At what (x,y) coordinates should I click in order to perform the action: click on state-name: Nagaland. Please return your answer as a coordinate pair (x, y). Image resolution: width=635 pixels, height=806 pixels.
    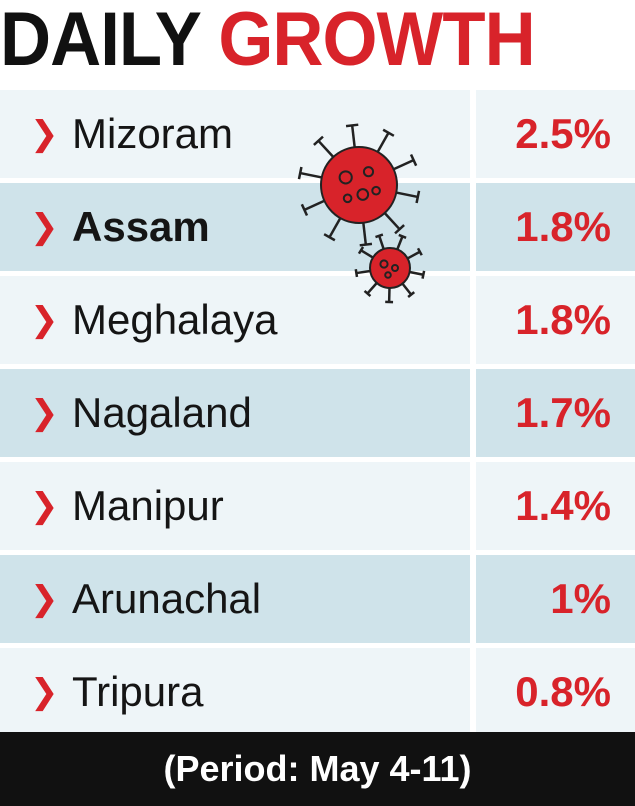
    Looking at the image, I should click on (162, 412).